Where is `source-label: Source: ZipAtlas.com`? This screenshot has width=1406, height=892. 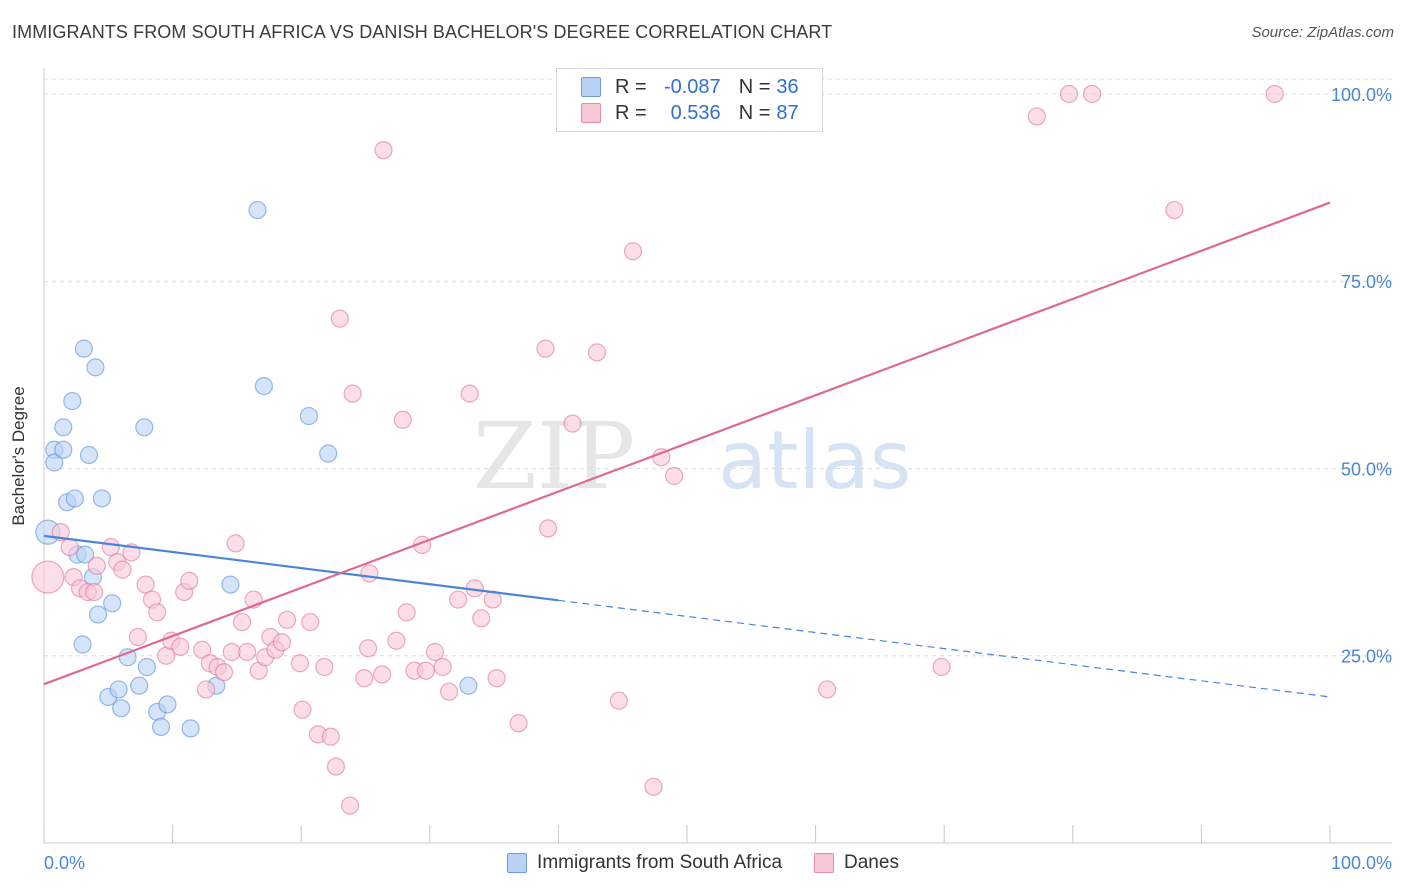 source-label: Source: ZipAtlas.com is located at coordinates (1322, 32).